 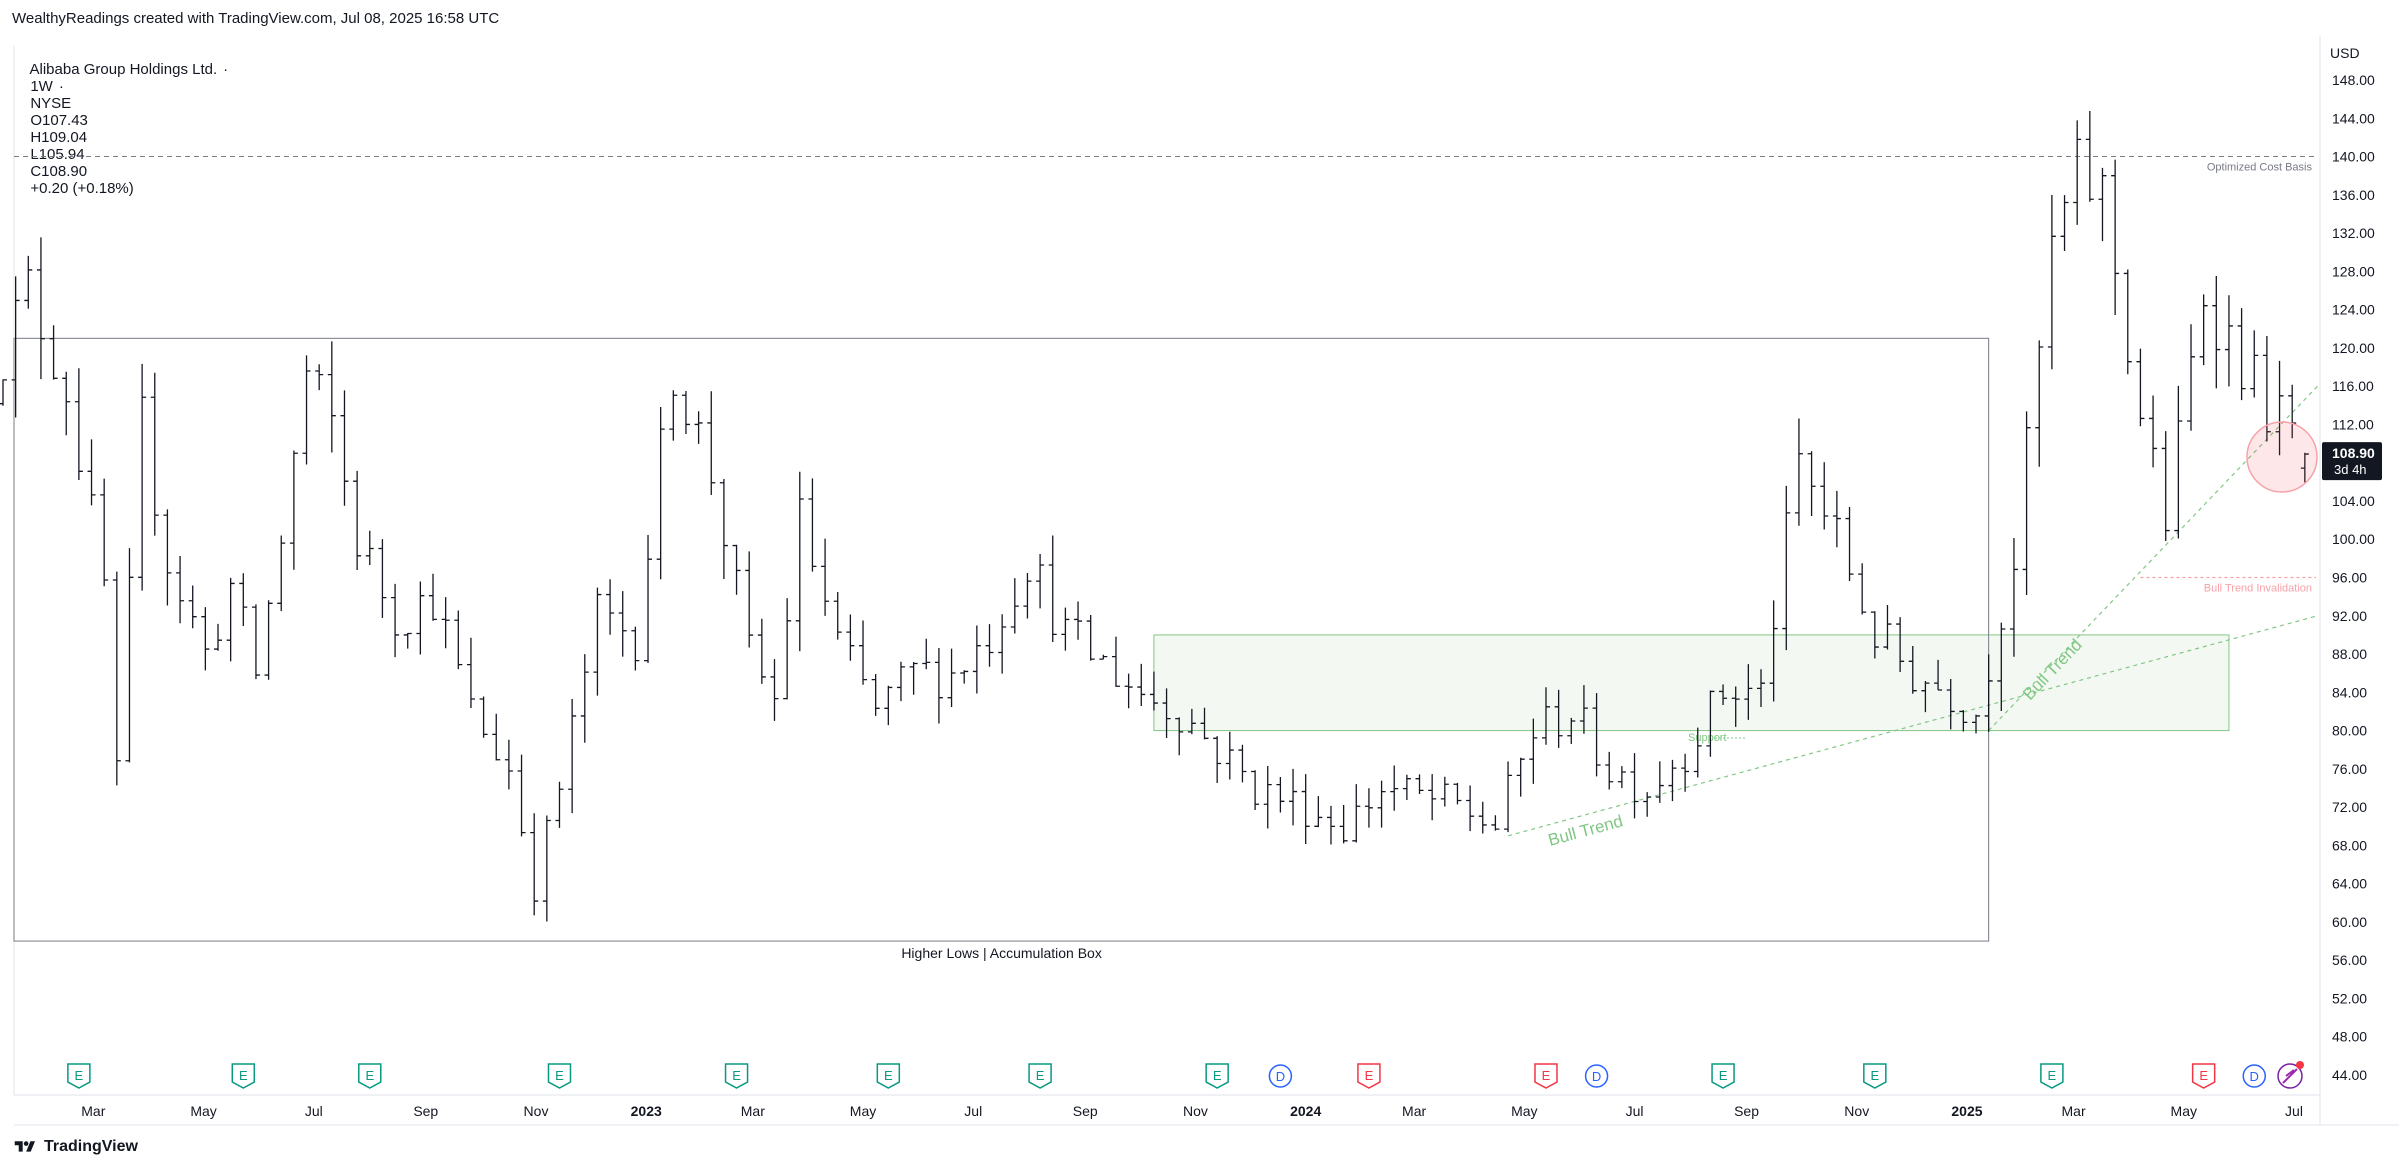 I want to click on earnings-marker-letter-4: E, so click(x=736, y=1075).